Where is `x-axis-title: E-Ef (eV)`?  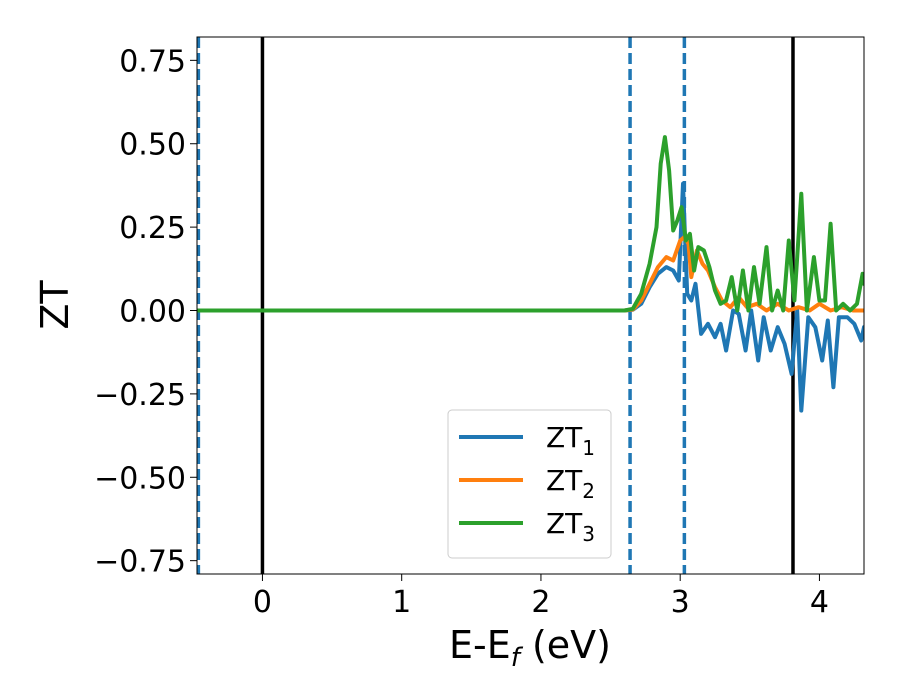
x-axis-title: E-Ef (eV) is located at coordinates (530, 648).